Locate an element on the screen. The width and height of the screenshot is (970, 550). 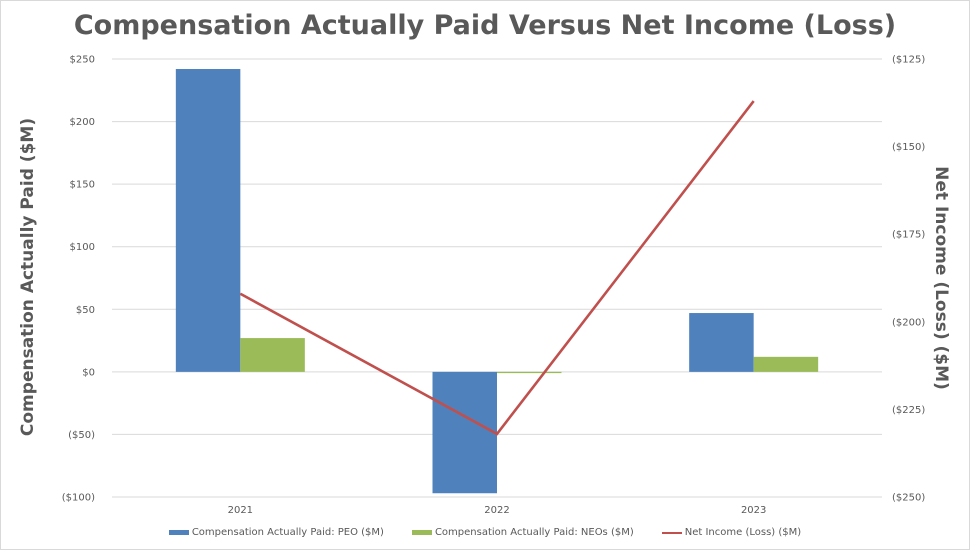
y-axis-right-ticks: ($125) ($150) ($175) ($200) ($225) ($250) is located at coordinates (908, 279).